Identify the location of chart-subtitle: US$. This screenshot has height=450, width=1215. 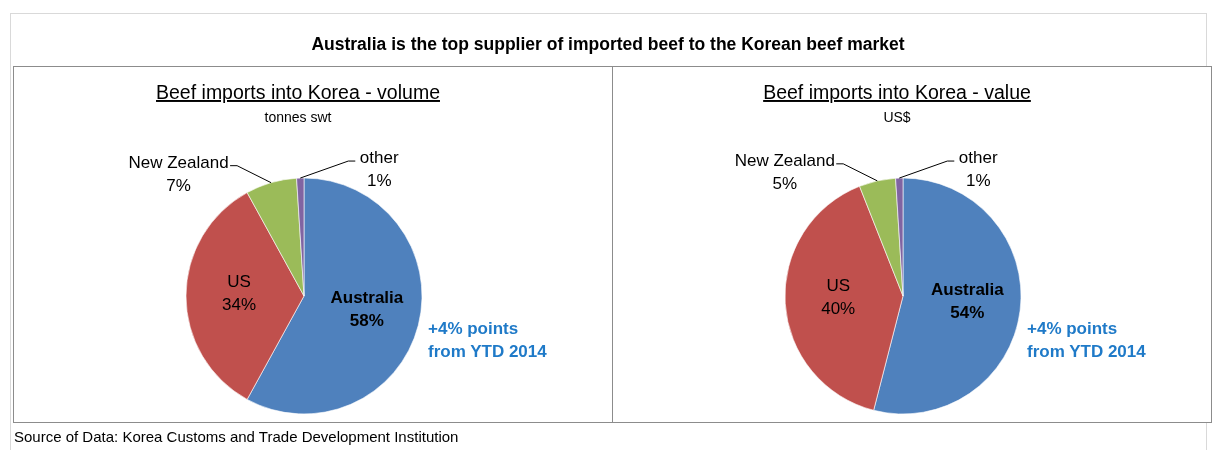
(897, 117).